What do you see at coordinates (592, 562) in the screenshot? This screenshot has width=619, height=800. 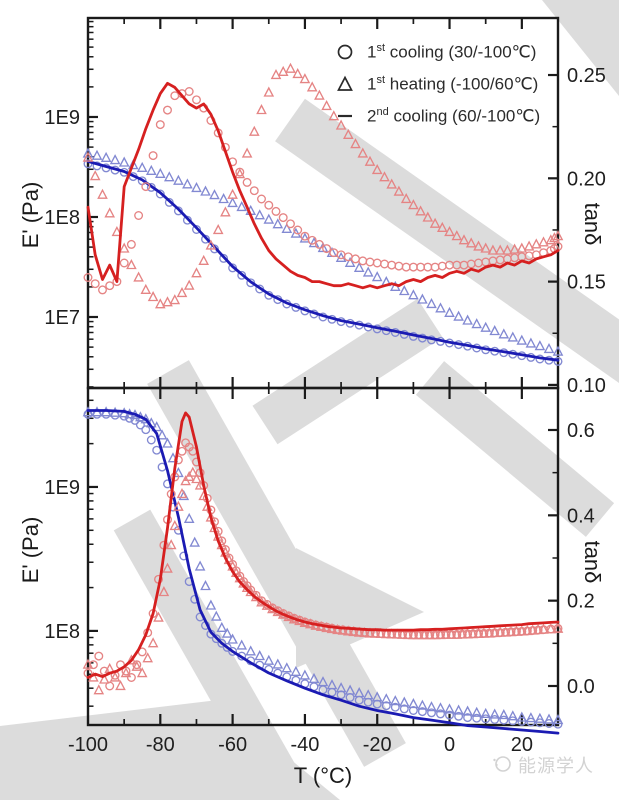 I see `right-axis-label-bottom: tanδ` at bounding box center [592, 562].